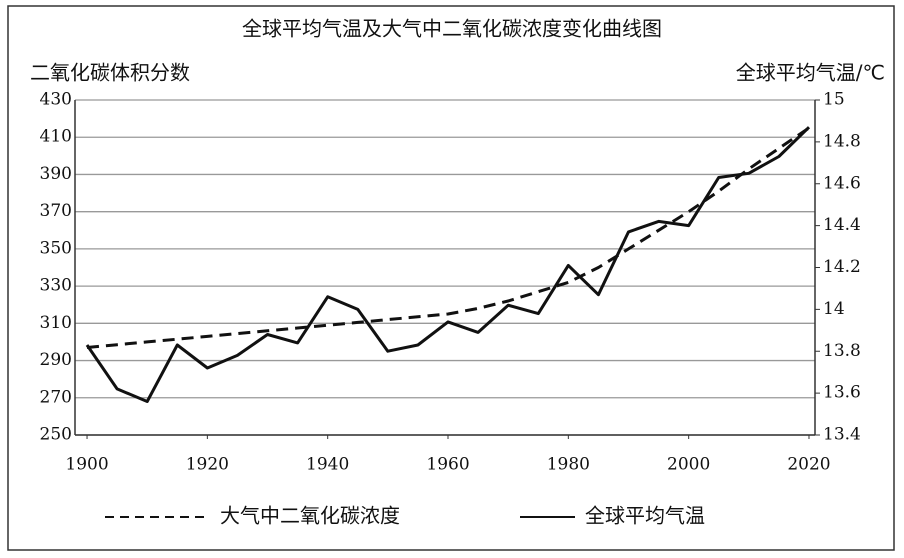 This screenshot has height=558, width=904. What do you see at coordinates (842, 351) in the screenshot?
I see `y2-tick-label: 13.8` at bounding box center [842, 351].